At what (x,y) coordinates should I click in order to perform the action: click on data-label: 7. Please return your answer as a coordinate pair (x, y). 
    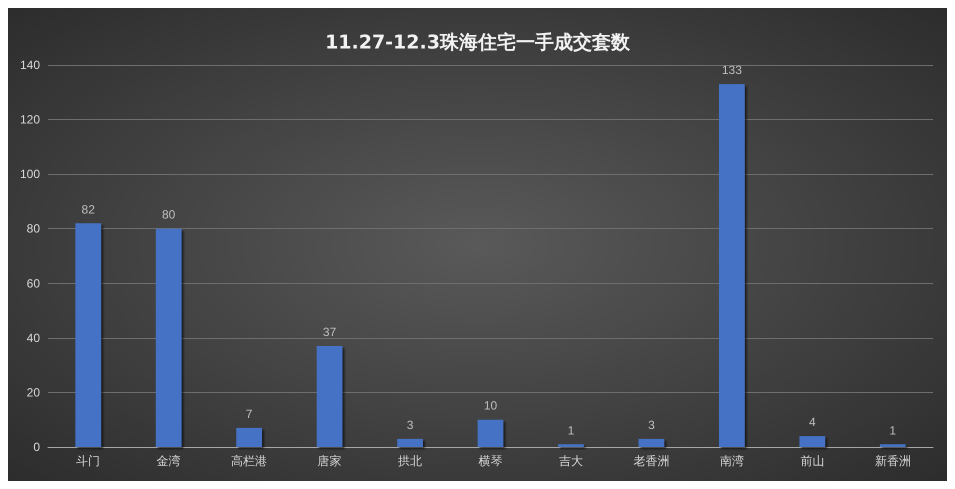
    Looking at the image, I should click on (249, 413).